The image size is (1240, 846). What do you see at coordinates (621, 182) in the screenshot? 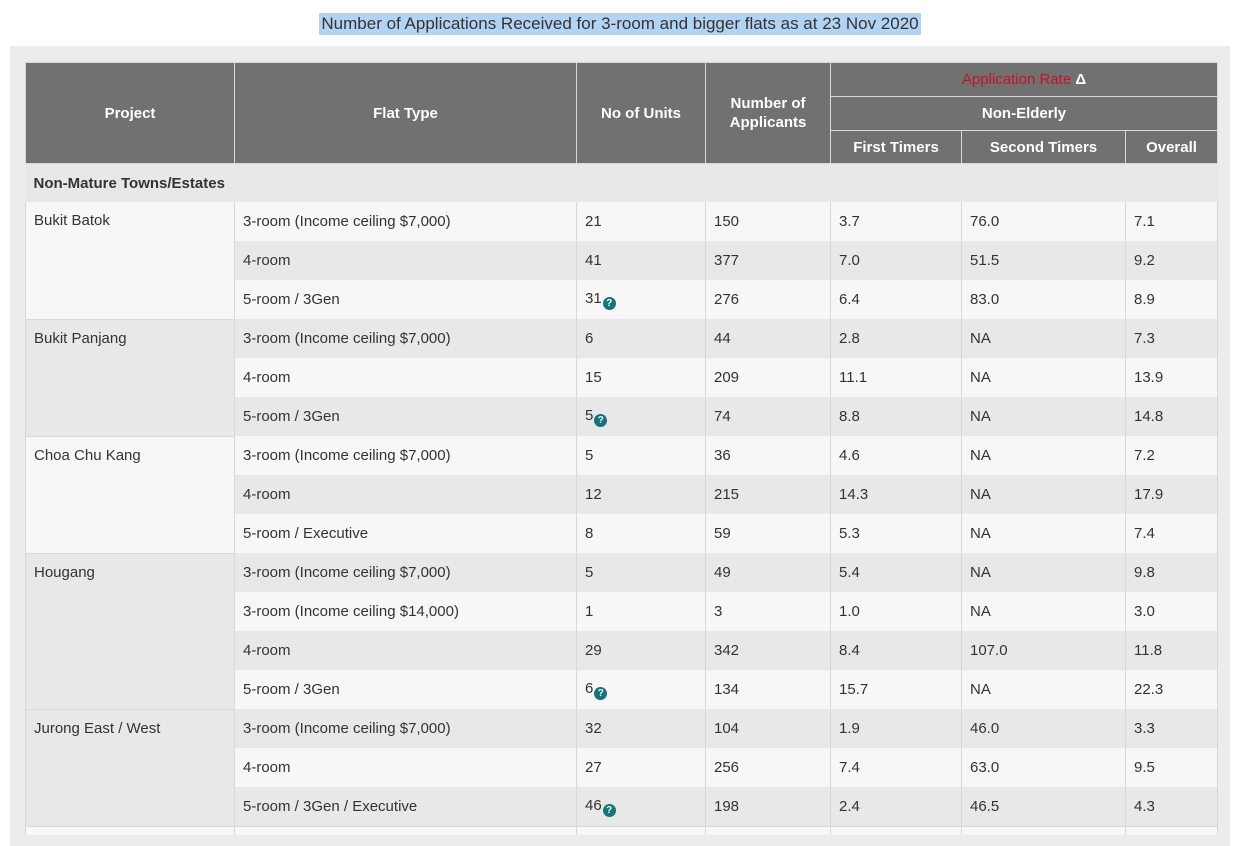
I see `section-label: Non-Mature Towns/Estates` at bounding box center [621, 182].